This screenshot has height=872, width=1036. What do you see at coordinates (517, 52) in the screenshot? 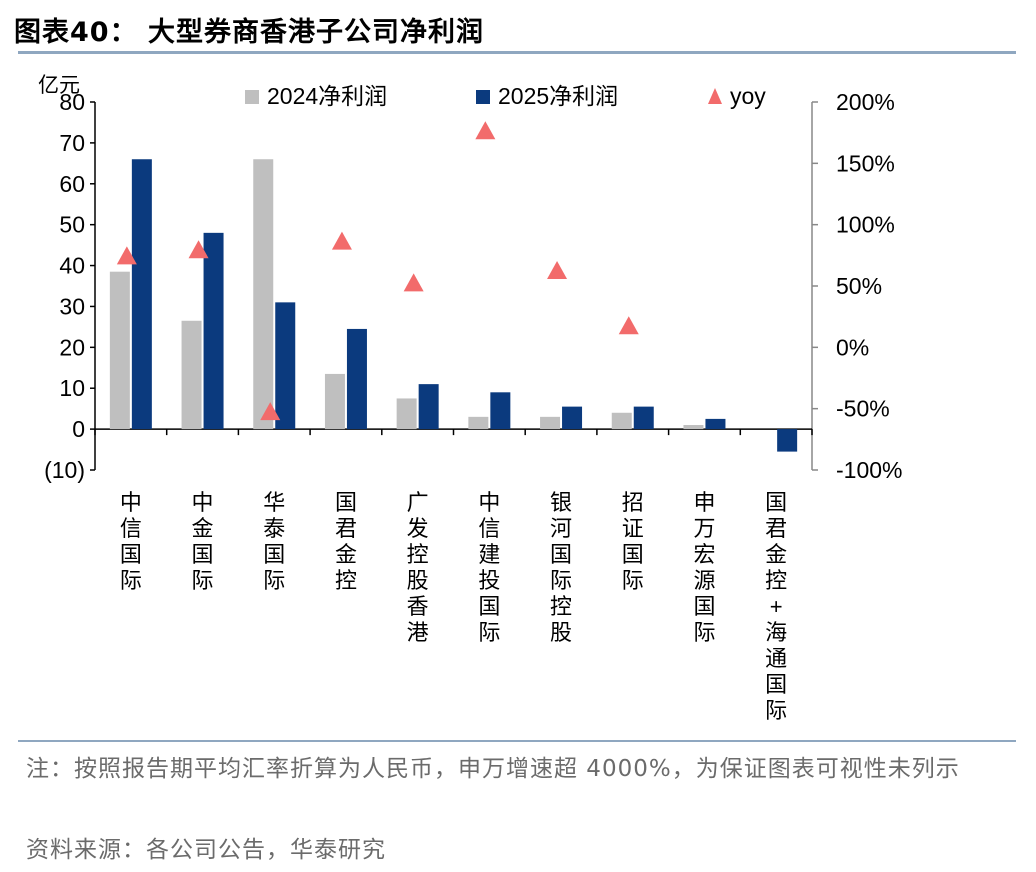
I see `title-divider` at bounding box center [517, 52].